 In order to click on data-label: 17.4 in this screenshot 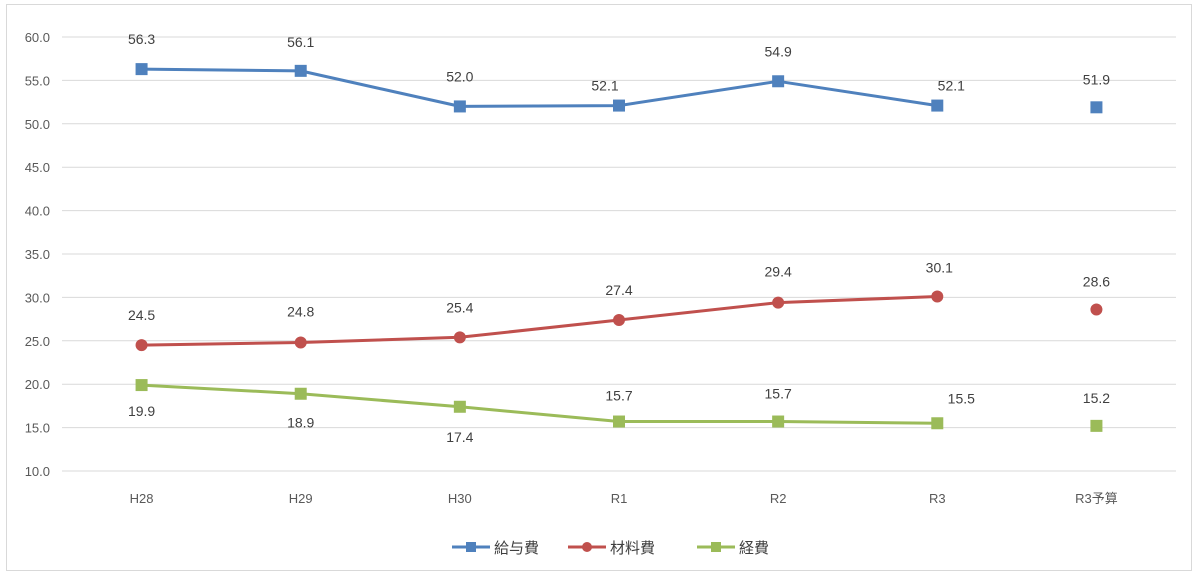, I will do `click(459, 437)`.